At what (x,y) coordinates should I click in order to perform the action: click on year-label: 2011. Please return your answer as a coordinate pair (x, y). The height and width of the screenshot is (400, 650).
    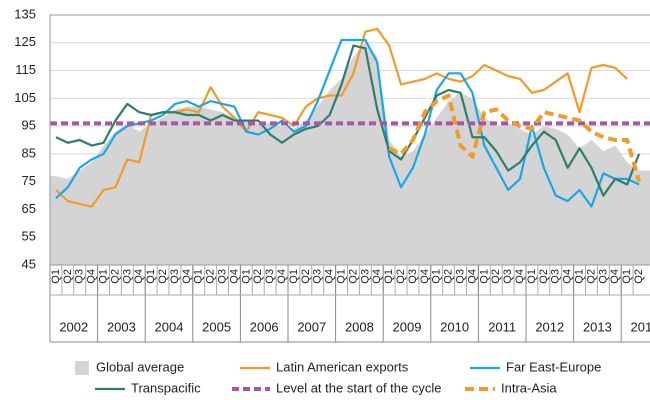
    Looking at the image, I should click on (502, 326).